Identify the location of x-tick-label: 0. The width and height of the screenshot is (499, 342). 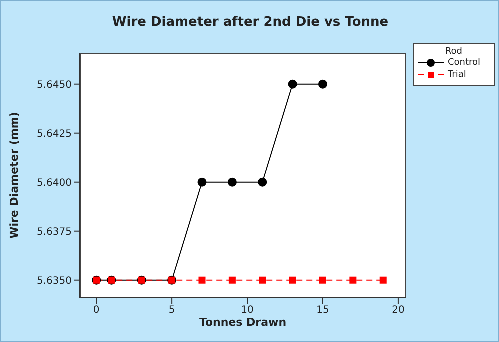
(96, 310).